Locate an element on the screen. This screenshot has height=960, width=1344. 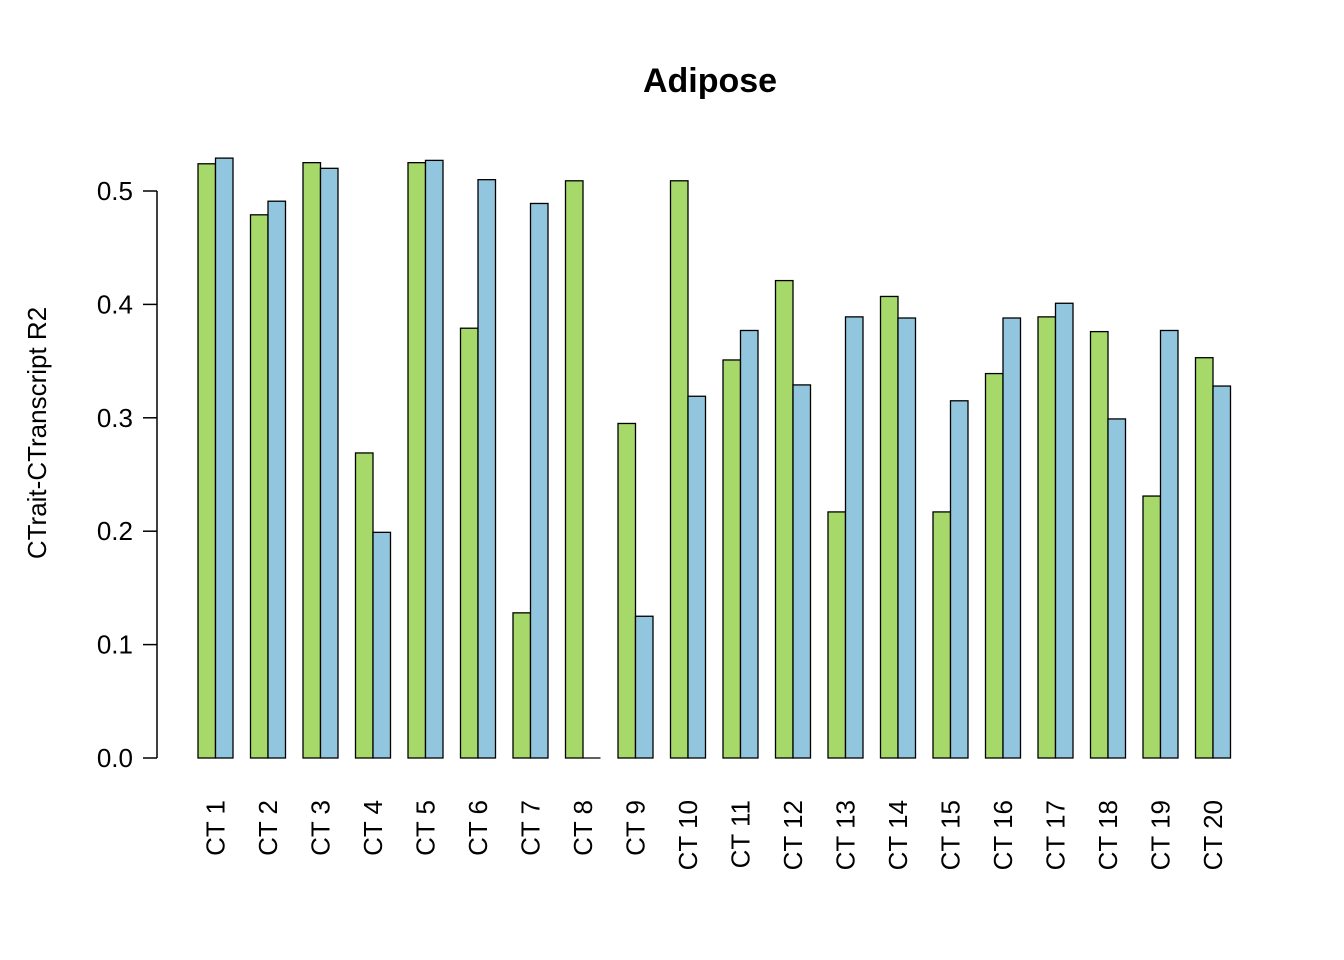
y-tick-label: 0.1 is located at coordinates (115, 645).